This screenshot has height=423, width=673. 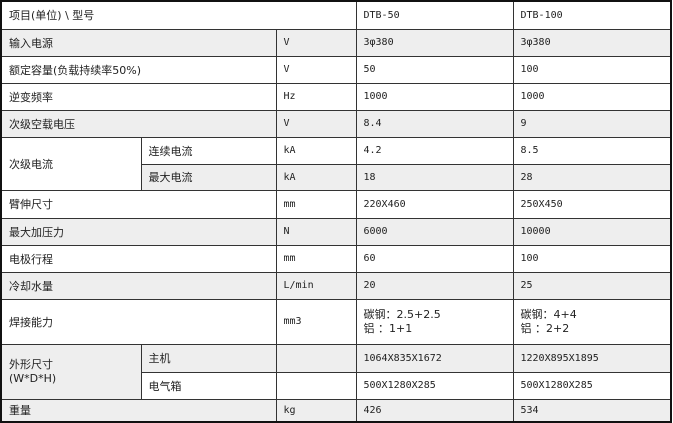 I want to click on table-row: 次级空载电压 V 8.4 9, so click(x=336, y=123).